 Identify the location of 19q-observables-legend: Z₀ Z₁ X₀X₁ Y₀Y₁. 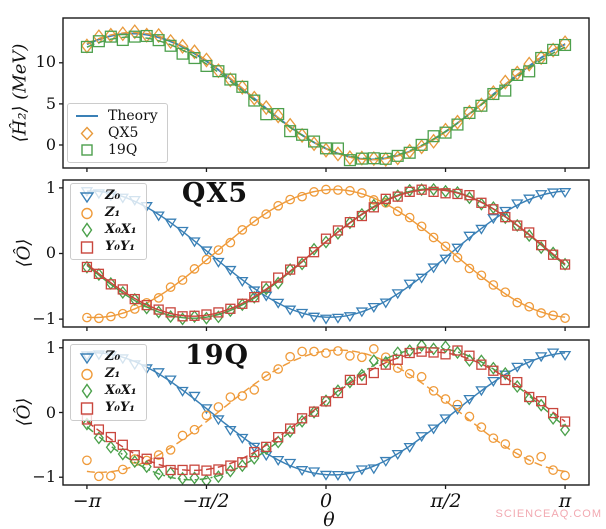
(108, 382).